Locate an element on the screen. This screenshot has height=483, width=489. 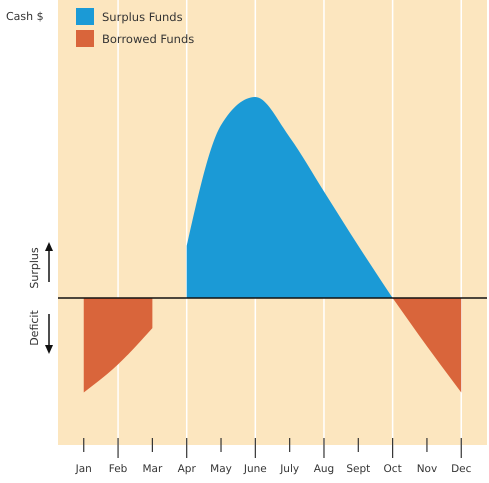
x-tick-label: Oct is located at coordinates (393, 469).